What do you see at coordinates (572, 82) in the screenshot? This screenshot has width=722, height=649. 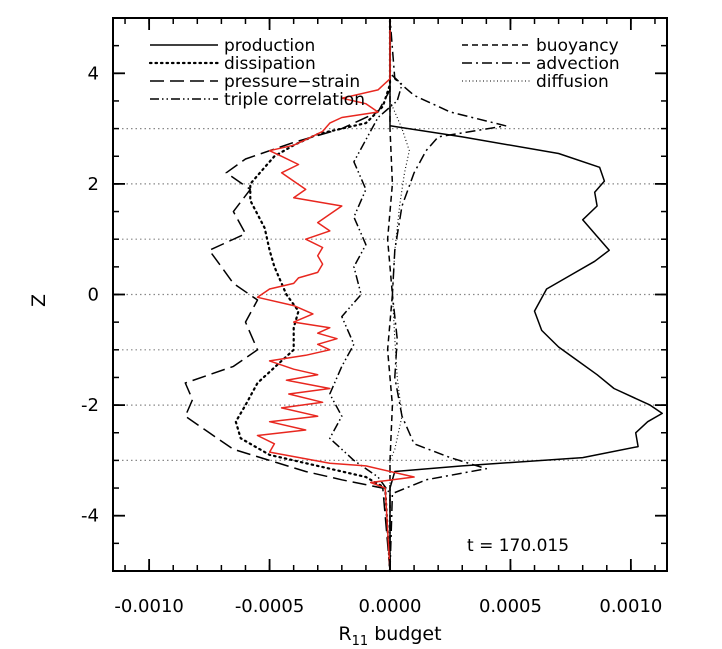 I see `legend-label: diffusion` at bounding box center [572, 82].